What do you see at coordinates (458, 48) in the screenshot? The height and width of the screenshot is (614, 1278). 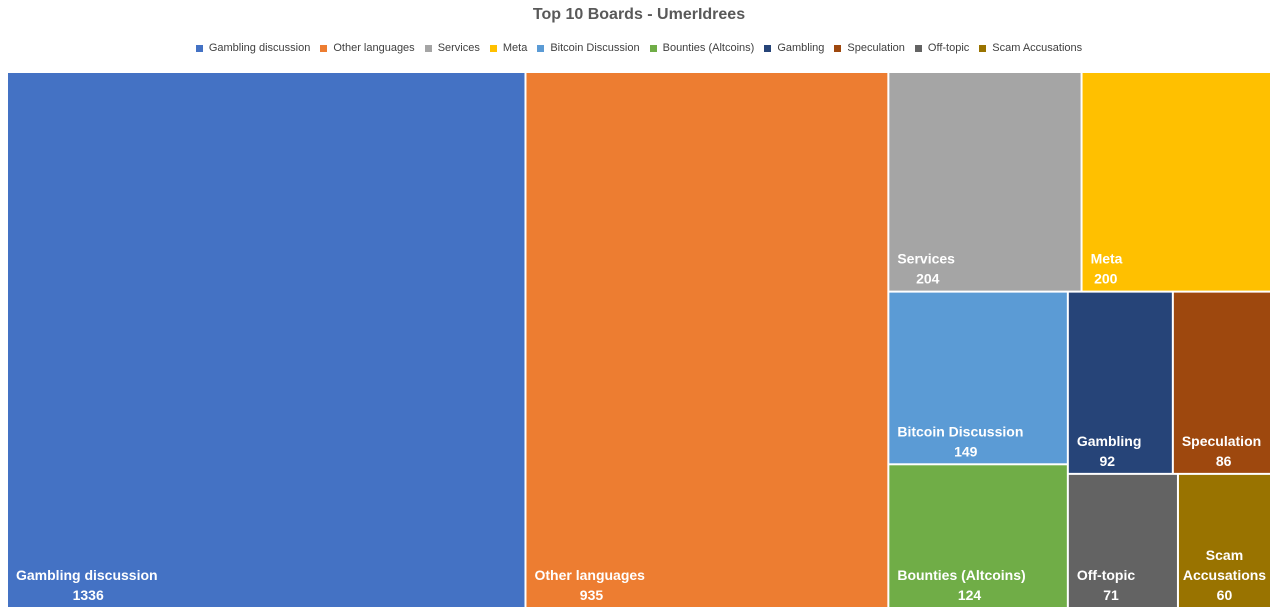 I see `legend-label: Services` at bounding box center [458, 48].